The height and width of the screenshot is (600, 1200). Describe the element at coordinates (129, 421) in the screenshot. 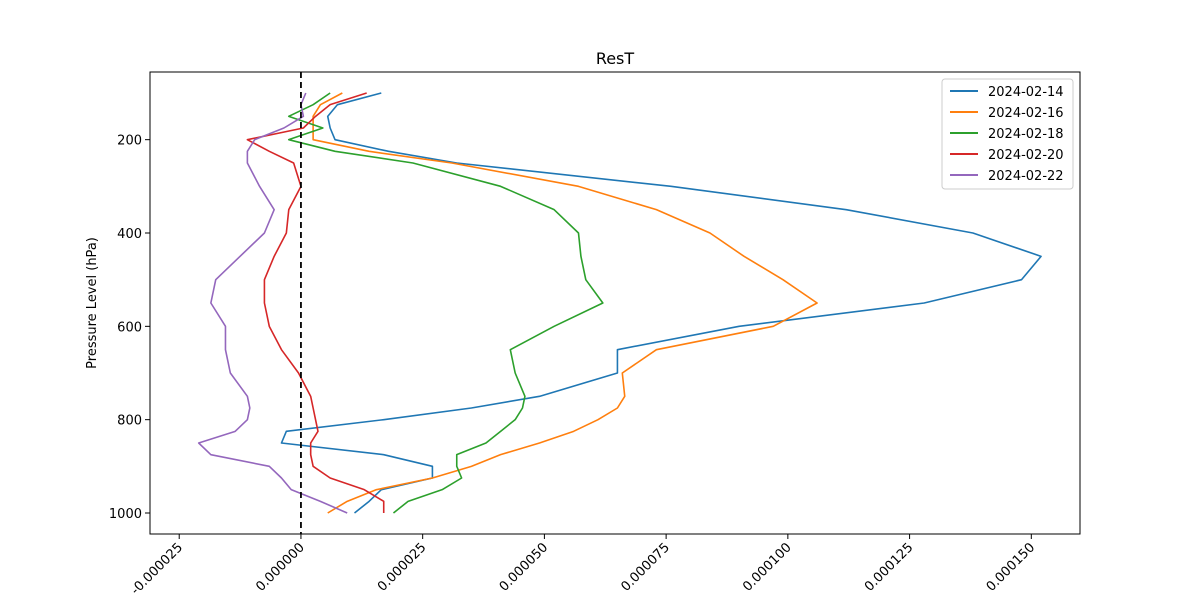

I see `y-tick-label: 800` at that location.